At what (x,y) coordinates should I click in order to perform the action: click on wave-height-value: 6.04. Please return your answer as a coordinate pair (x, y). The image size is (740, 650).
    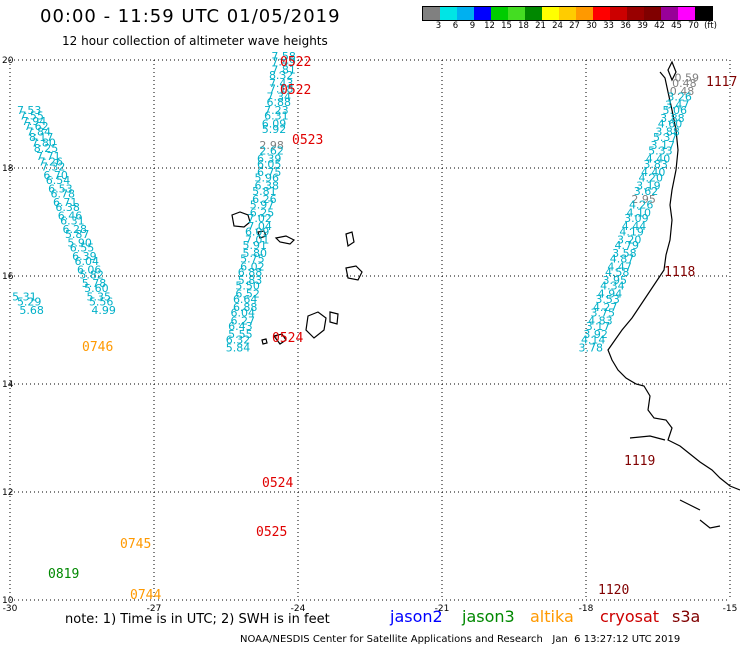
    Looking at the image, I should click on (87, 261).